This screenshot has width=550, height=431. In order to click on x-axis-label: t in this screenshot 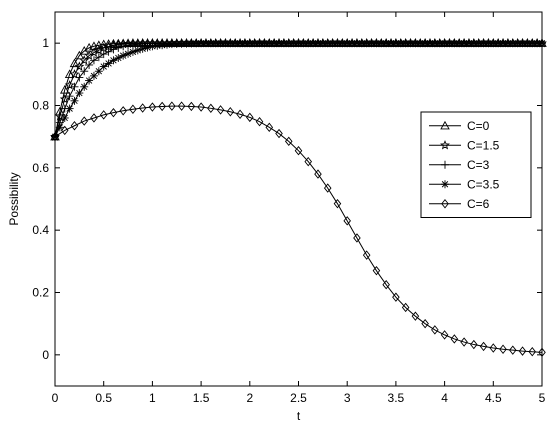, I will do `click(299, 416)`.